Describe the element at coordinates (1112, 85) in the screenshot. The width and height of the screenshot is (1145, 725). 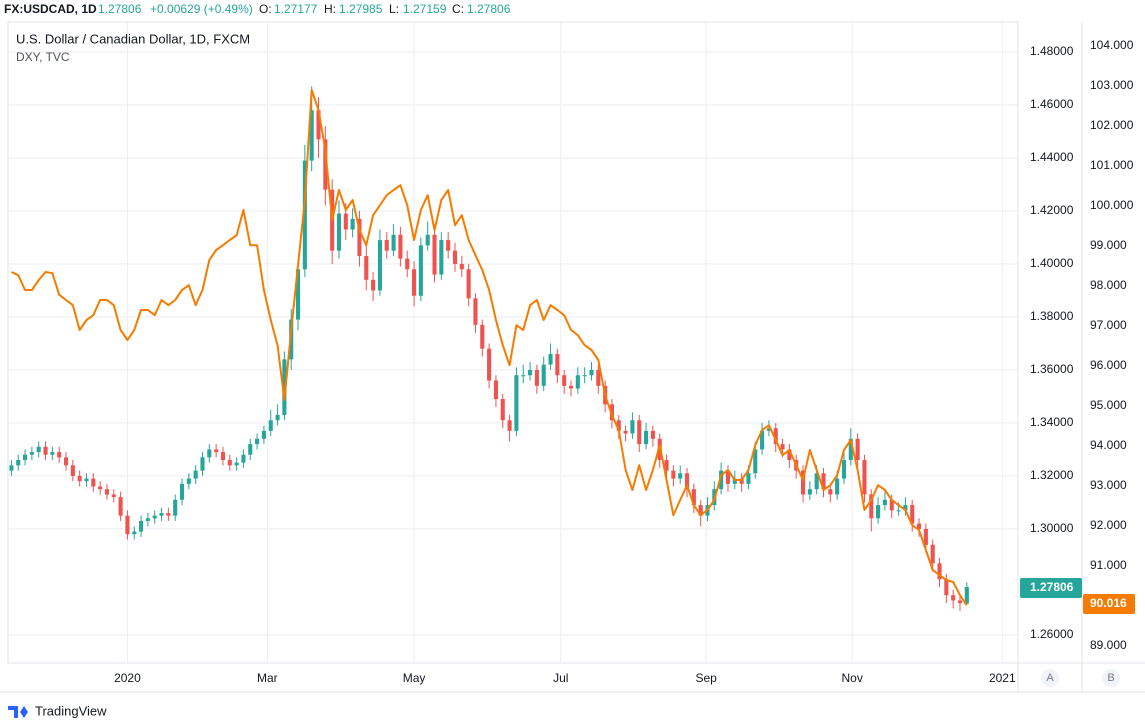
I see `y2-tick-label: 103.000` at that location.